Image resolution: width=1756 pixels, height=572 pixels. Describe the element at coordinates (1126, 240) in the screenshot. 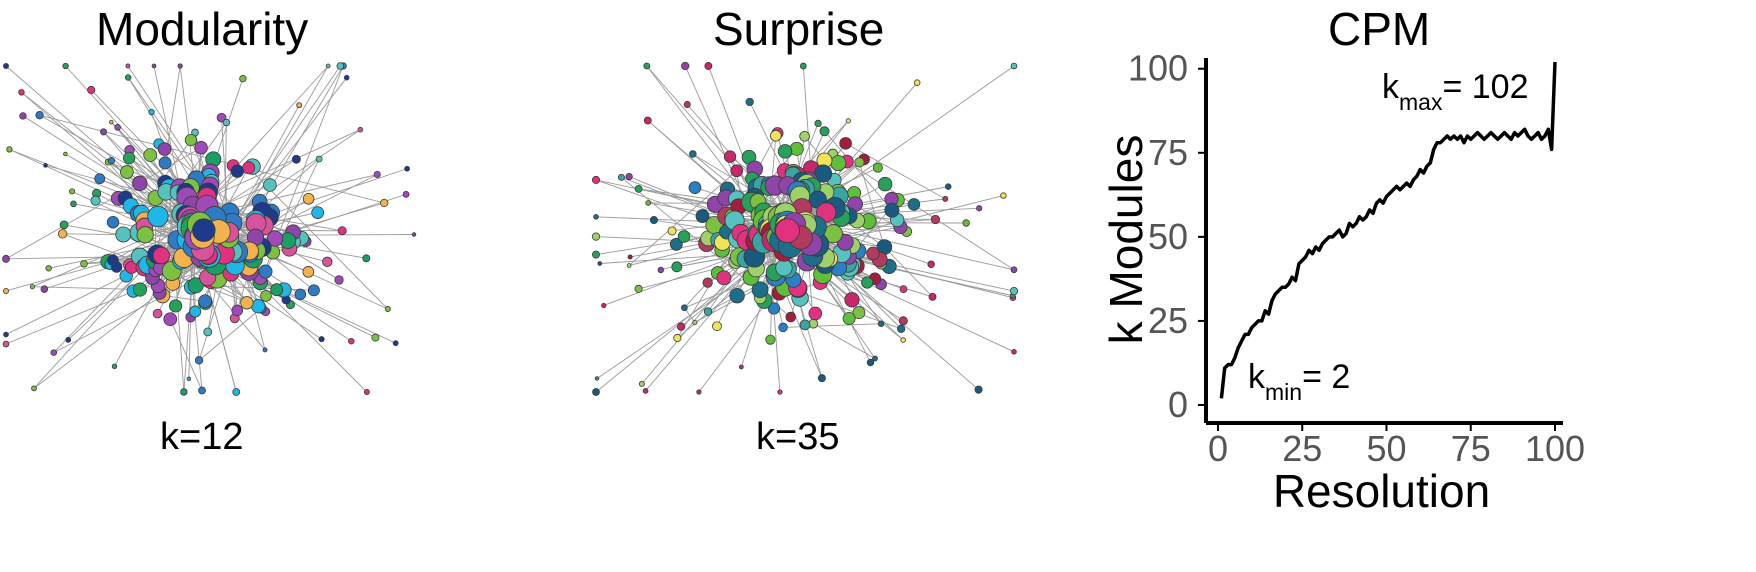

I see `y-axis-label: k Modules` at that location.